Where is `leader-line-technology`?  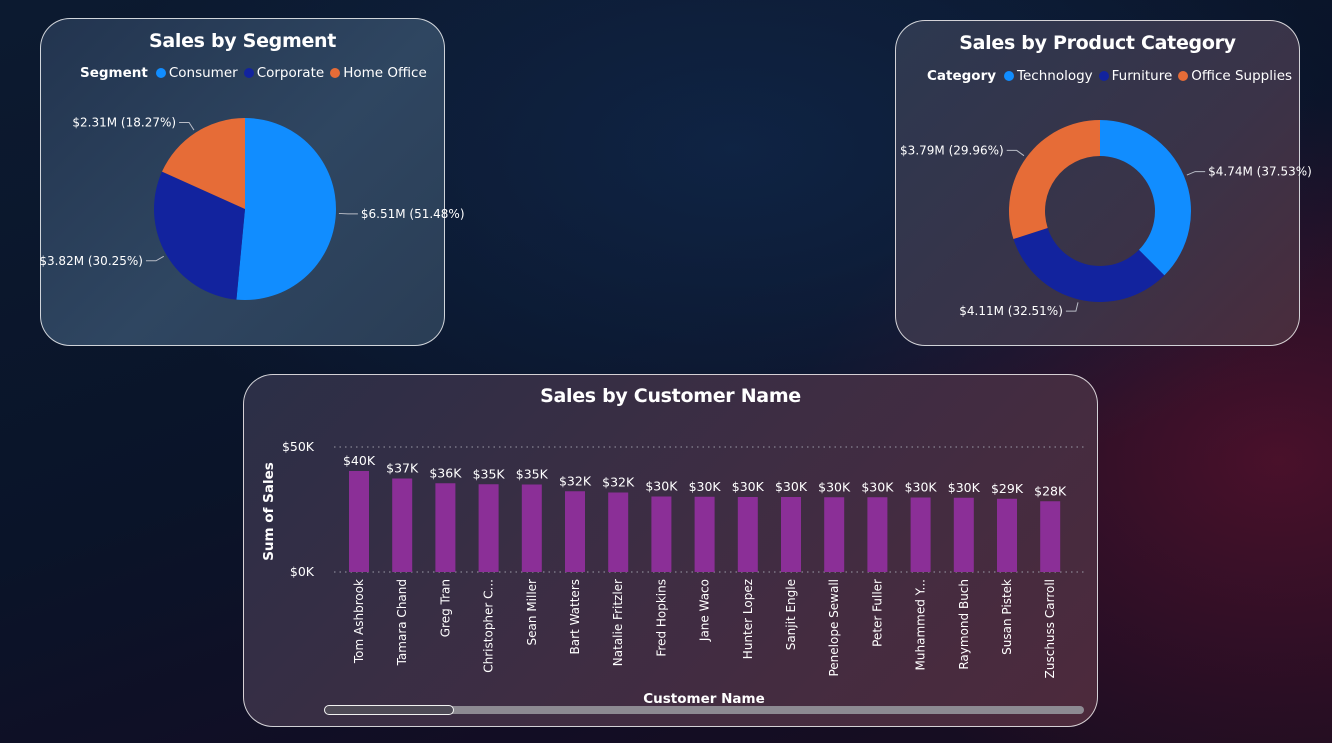
leader-line-technology is located at coordinates (1196, 173).